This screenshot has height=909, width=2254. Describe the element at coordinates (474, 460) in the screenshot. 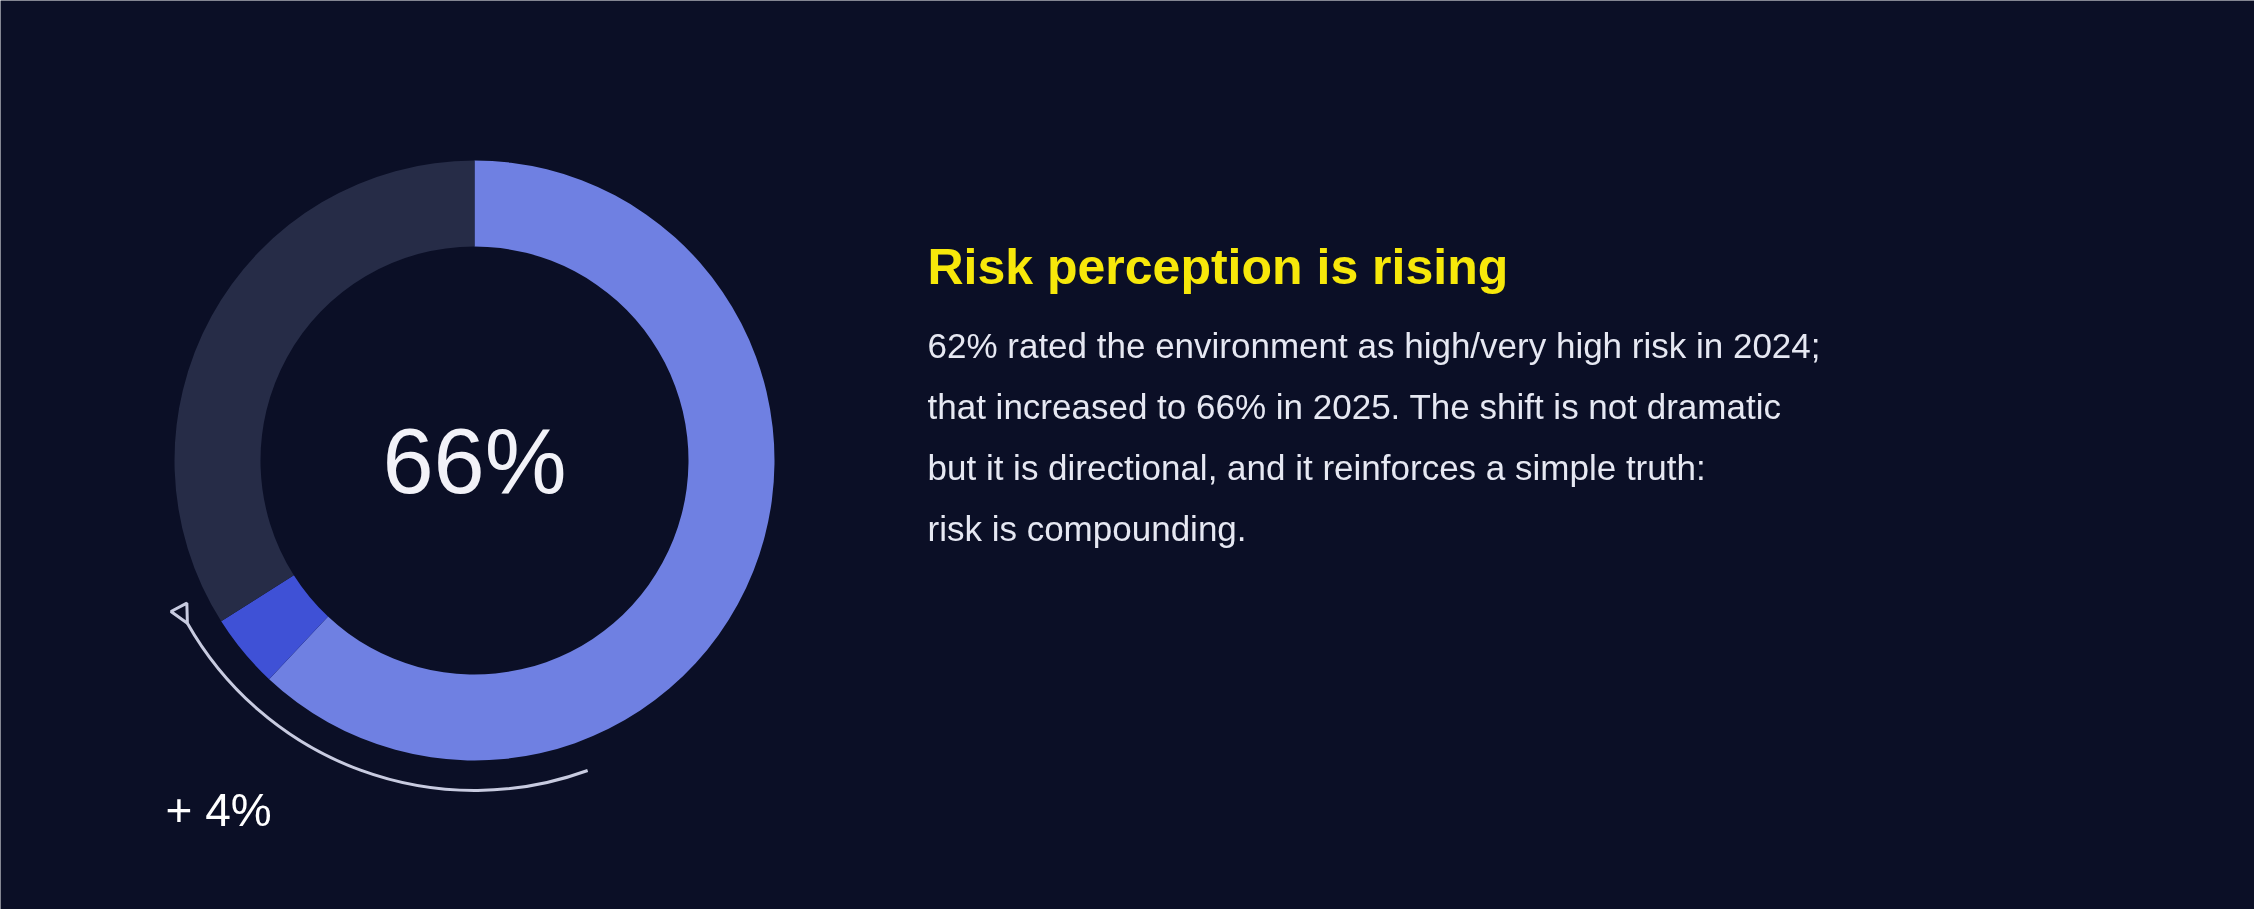

I see `text: 66%` at that location.